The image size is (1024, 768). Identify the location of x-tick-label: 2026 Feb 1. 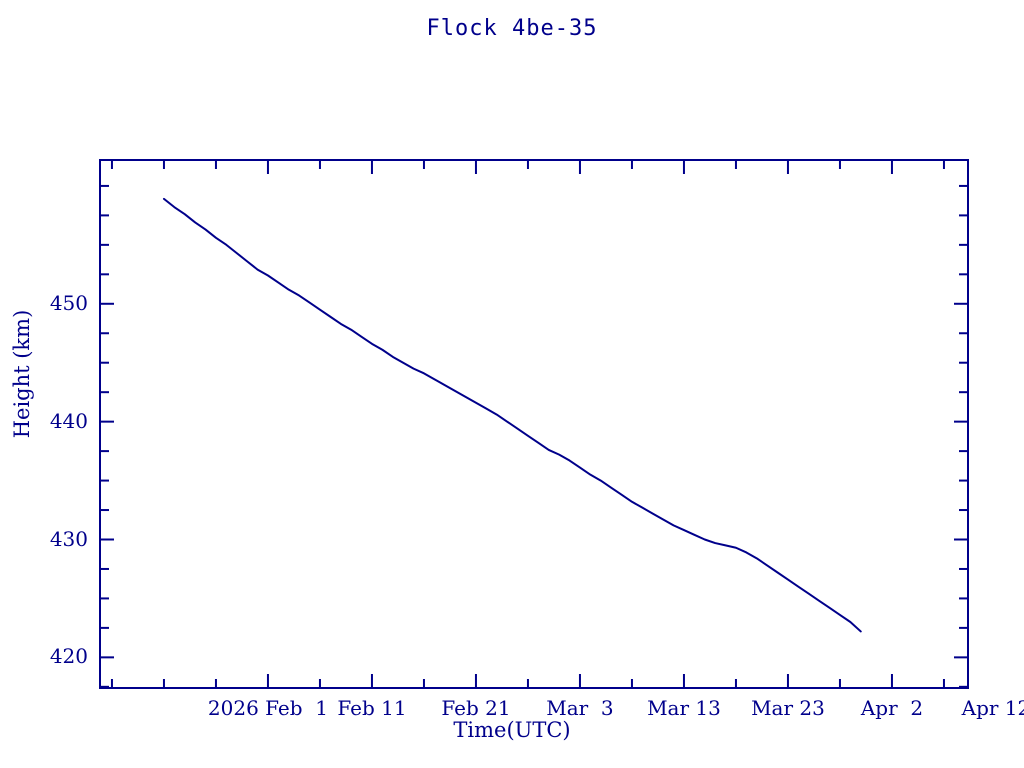
(268, 708).